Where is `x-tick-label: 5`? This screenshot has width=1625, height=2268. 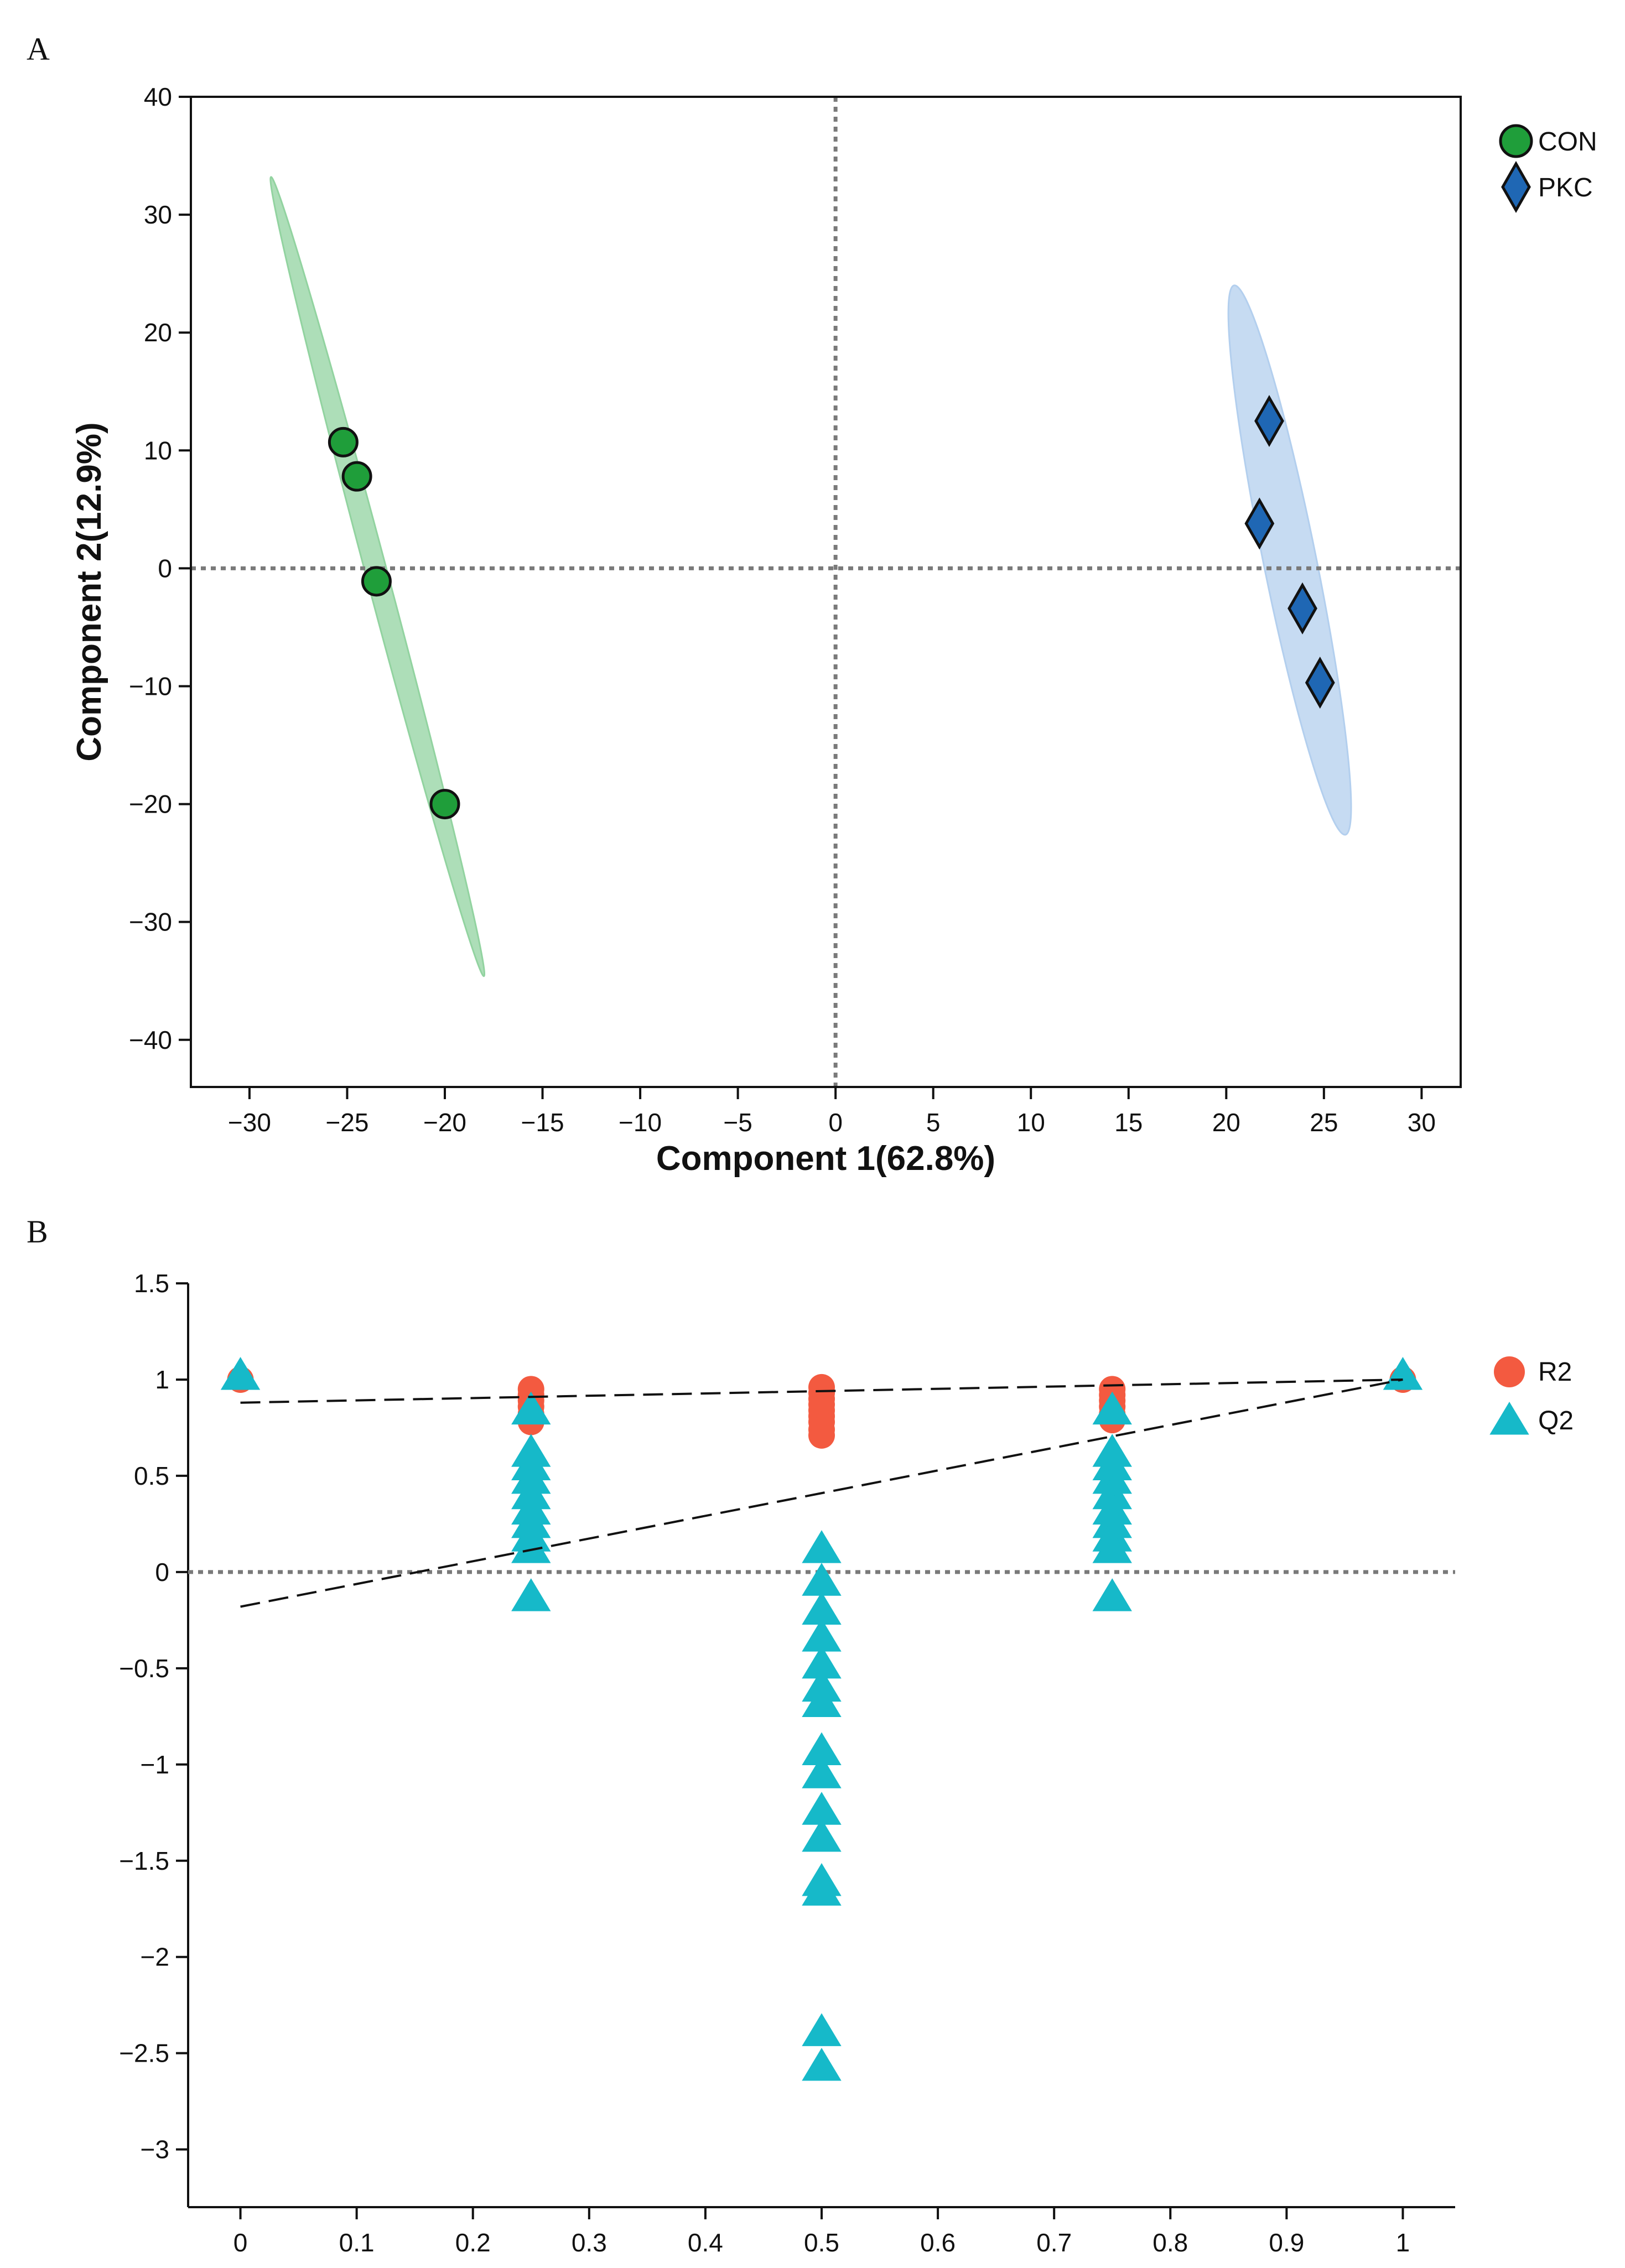
x-tick-label: 5 is located at coordinates (933, 1122).